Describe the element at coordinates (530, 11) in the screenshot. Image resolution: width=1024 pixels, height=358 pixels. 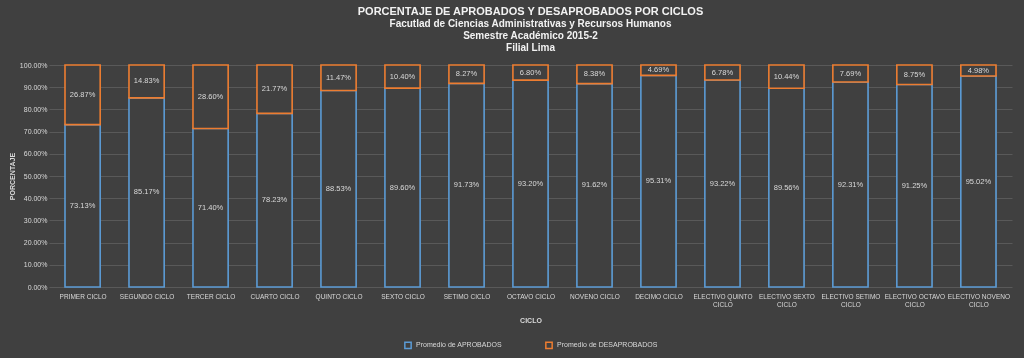
I see `chart-title: PORCENTAJE DE APROBADOS Y DESAPROBADOS POR CICLOS` at that location.